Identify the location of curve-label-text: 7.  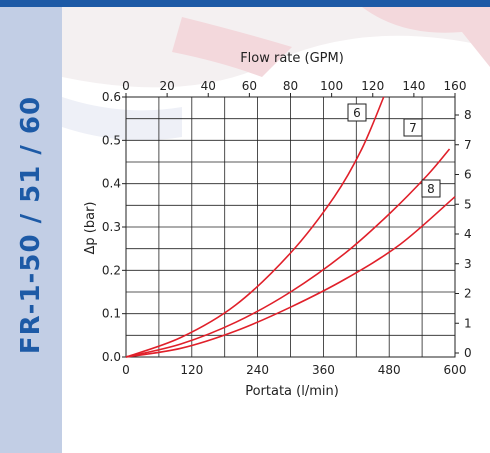
(413, 128).